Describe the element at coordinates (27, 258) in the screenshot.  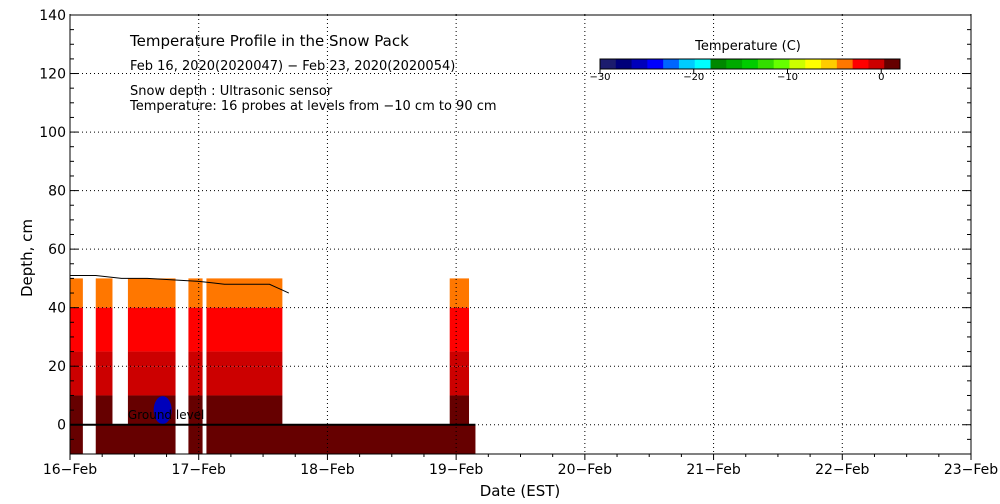
I see `y-axis-label: Depth, cm` at that location.